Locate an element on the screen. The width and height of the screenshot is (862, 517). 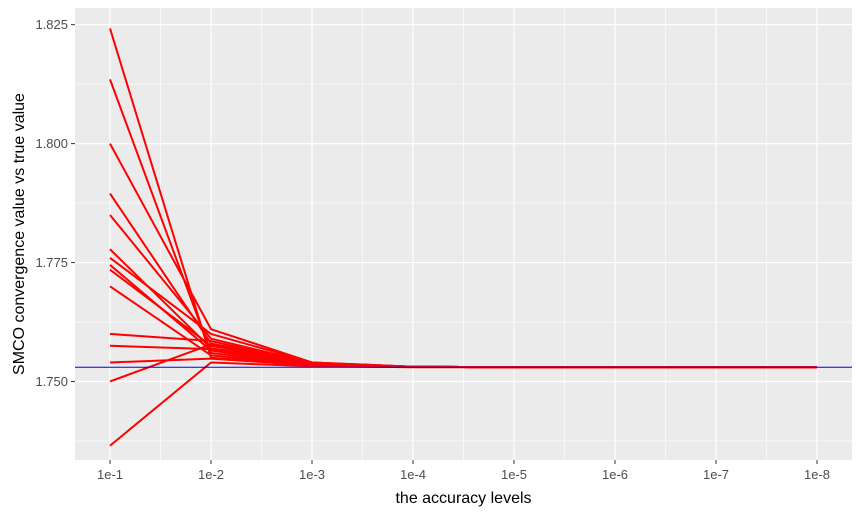
x-tick-label: 1e-8 is located at coordinates (817, 474).